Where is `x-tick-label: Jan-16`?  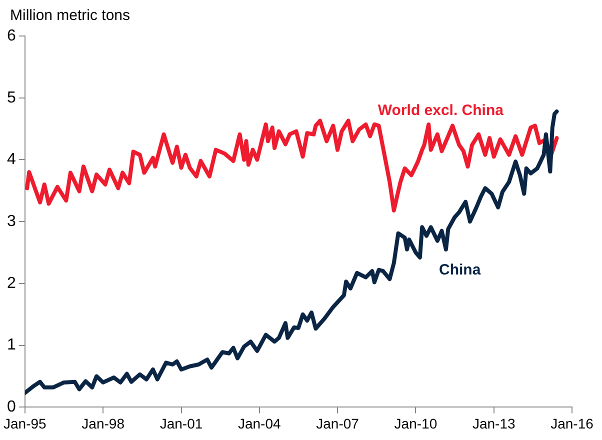 x-tick-label: Jan-16 is located at coordinates (572, 423).